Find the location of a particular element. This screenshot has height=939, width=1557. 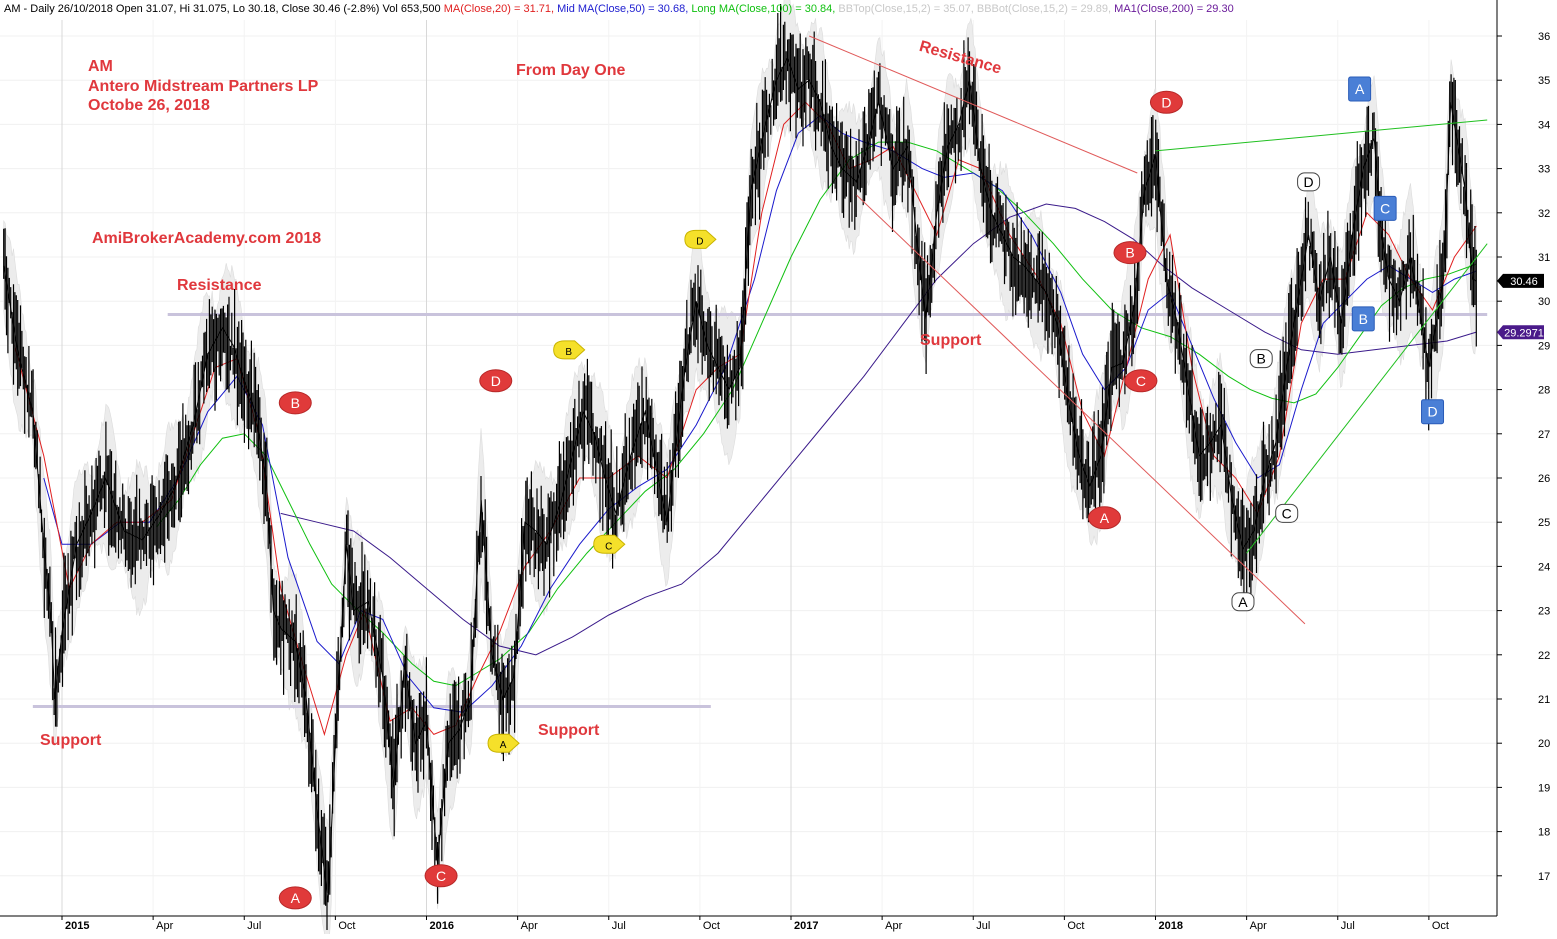

header-segment: Long MA(Close,100) = 30.84, is located at coordinates (764, 9).